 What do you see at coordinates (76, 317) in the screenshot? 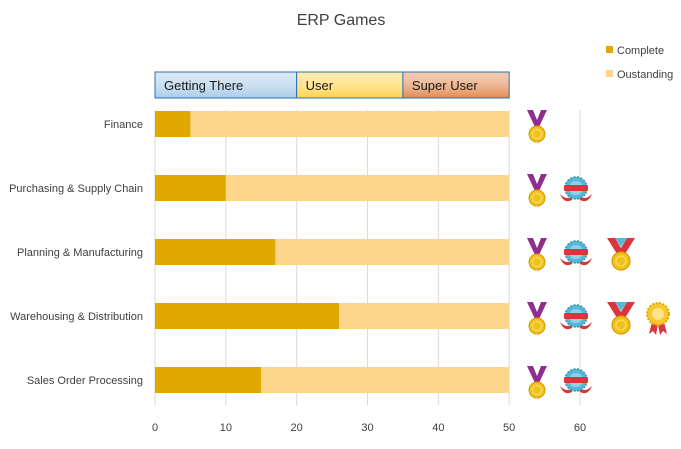
I see `category-label: Warehousing & Distribution` at bounding box center [76, 317].